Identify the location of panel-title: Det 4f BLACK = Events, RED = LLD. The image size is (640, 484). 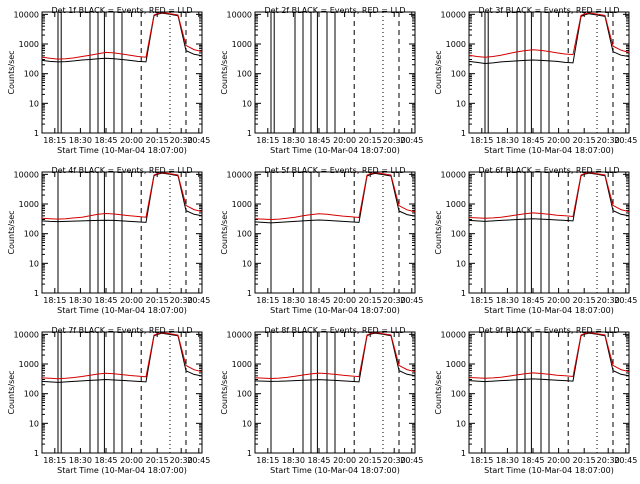
(121, 170).